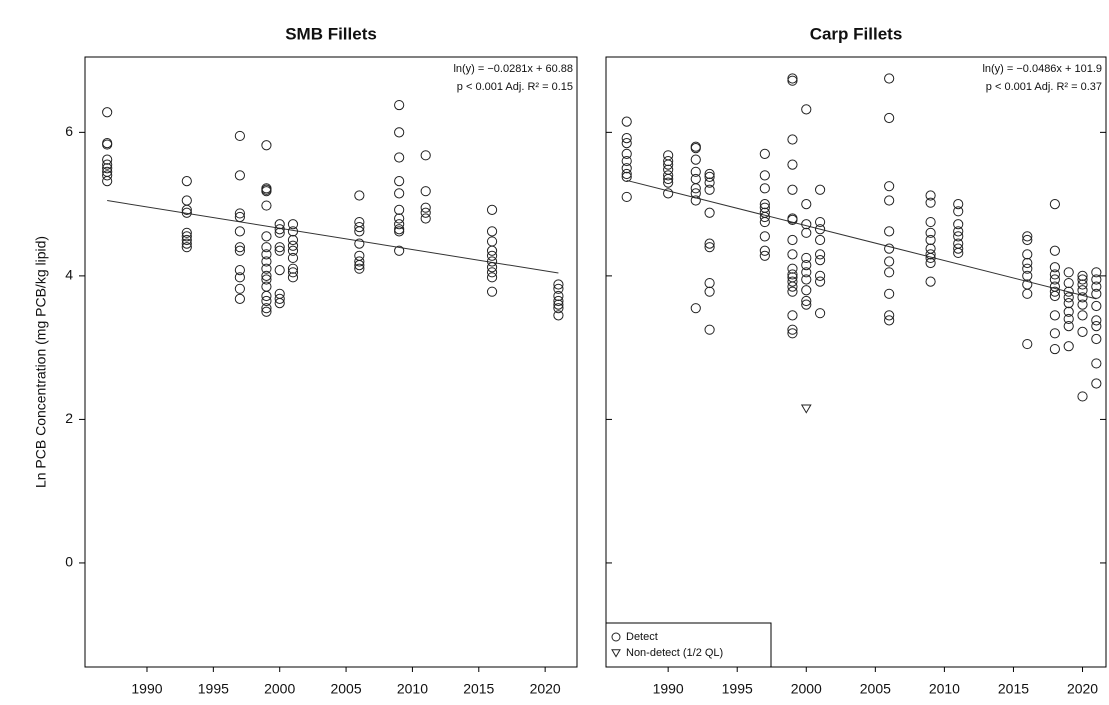 The image size is (1109, 705). What do you see at coordinates (668, 689) in the screenshot?
I see `x-tick-label: 1990` at bounding box center [668, 689].